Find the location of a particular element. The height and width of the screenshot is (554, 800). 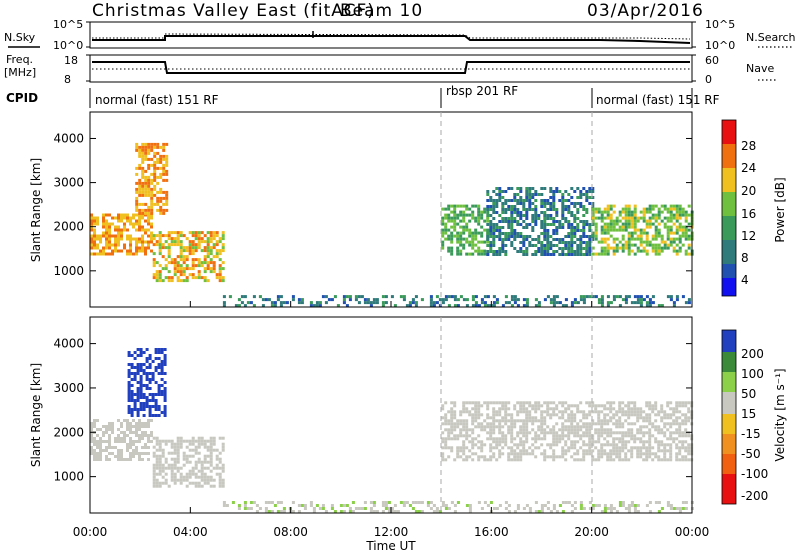

data-region is located at coordinates (121, 440).